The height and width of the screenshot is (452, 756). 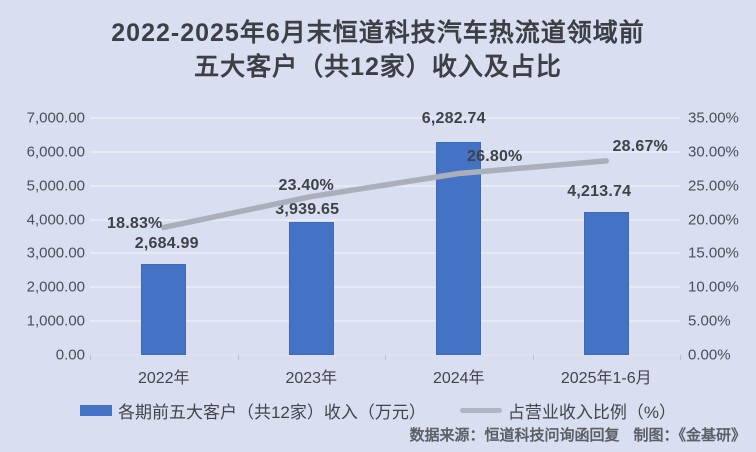 What do you see at coordinates (70, 355) in the screenshot?
I see `left-axis-tick-label: 0.00` at bounding box center [70, 355].